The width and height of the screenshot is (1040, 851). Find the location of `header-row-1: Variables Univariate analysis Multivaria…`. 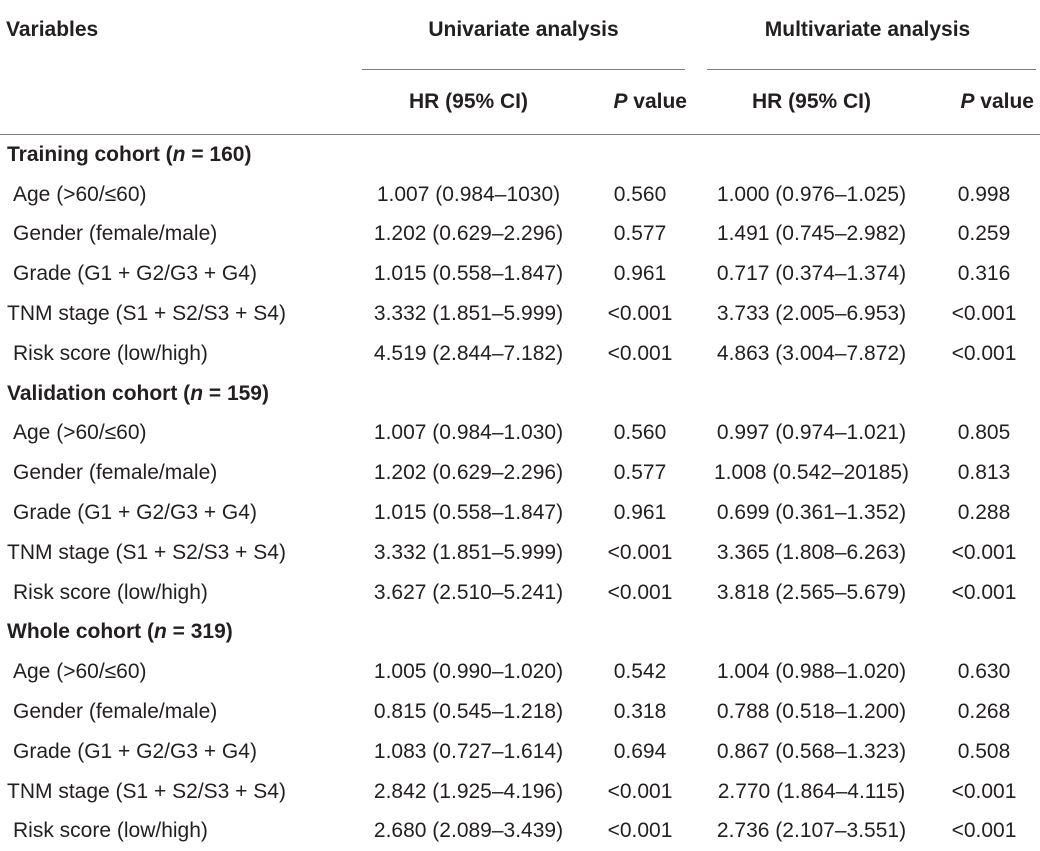

header-row-1: Variables Univariate analysis Multivaria… is located at coordinates (520, 39).